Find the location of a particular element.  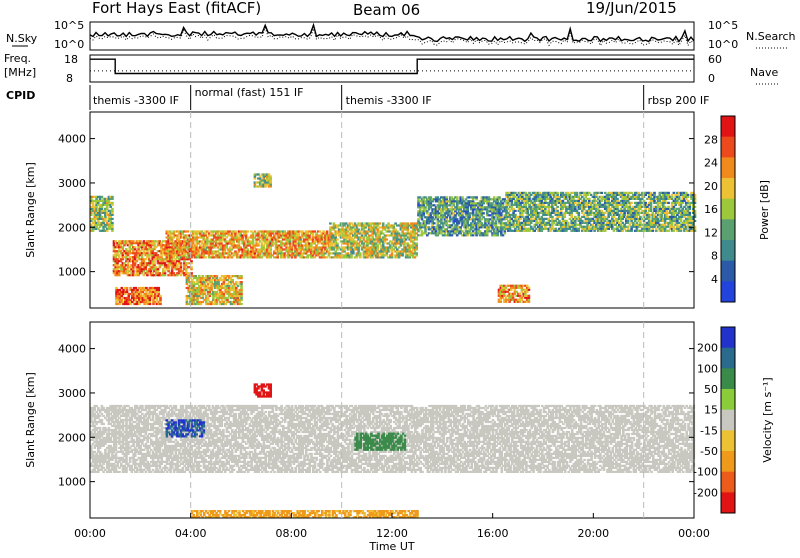

station-title: Fort Hays East (fitACF) is located at coordinates (176, 8).